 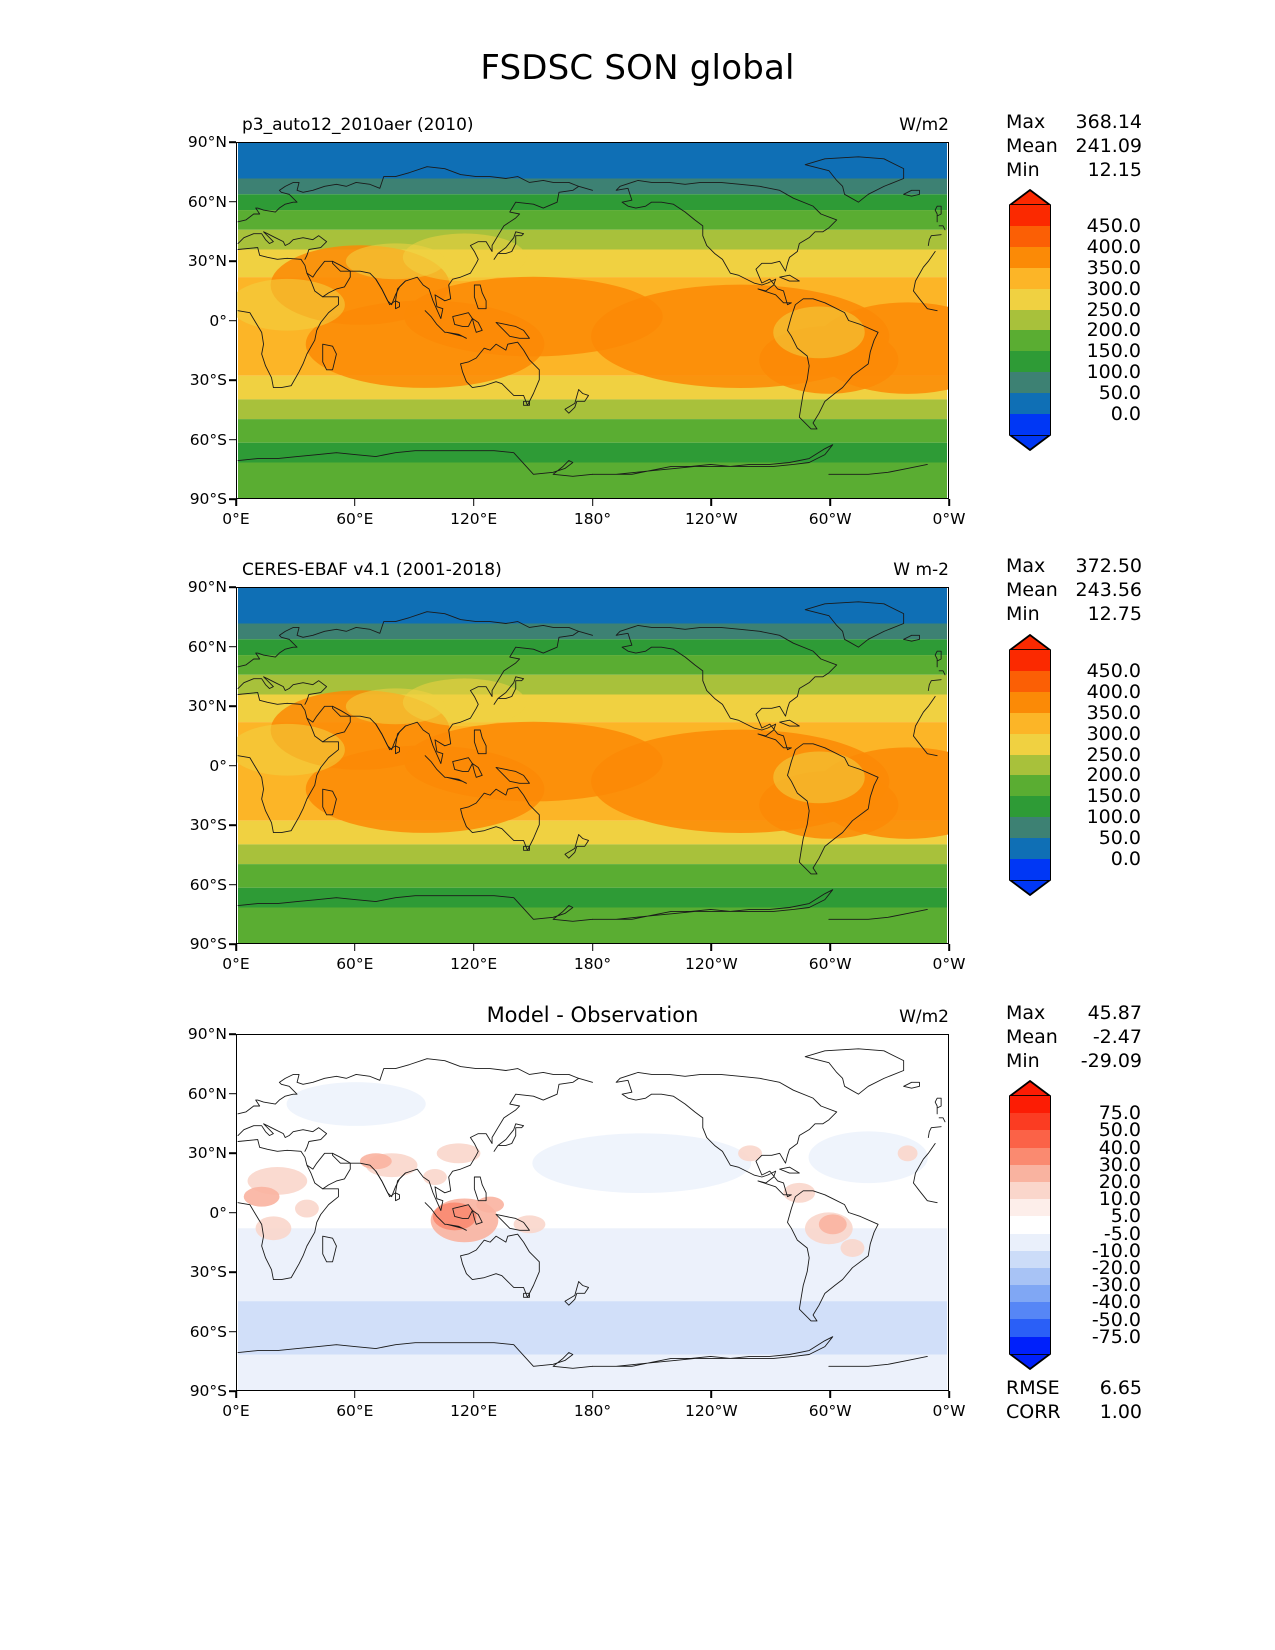 What do you see at coordinates (1113, 670) in the screenshot?
I see `colorbar-tick-label: 450.0` at bounding box center [1113, 670].